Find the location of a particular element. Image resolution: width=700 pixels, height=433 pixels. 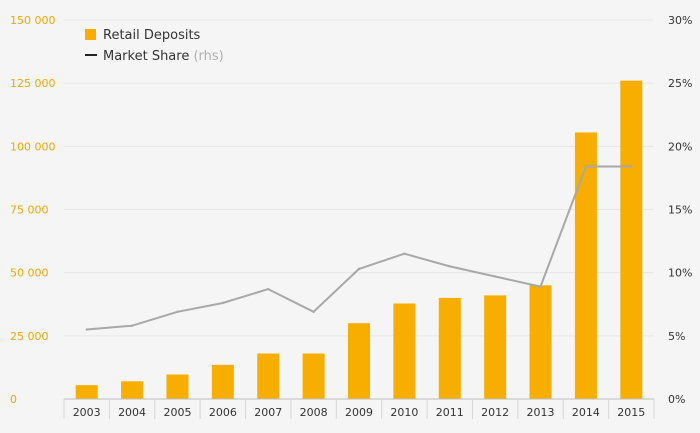

legend: Retail Deposits Market Share (rhs) is located at coordinates (154, 46).